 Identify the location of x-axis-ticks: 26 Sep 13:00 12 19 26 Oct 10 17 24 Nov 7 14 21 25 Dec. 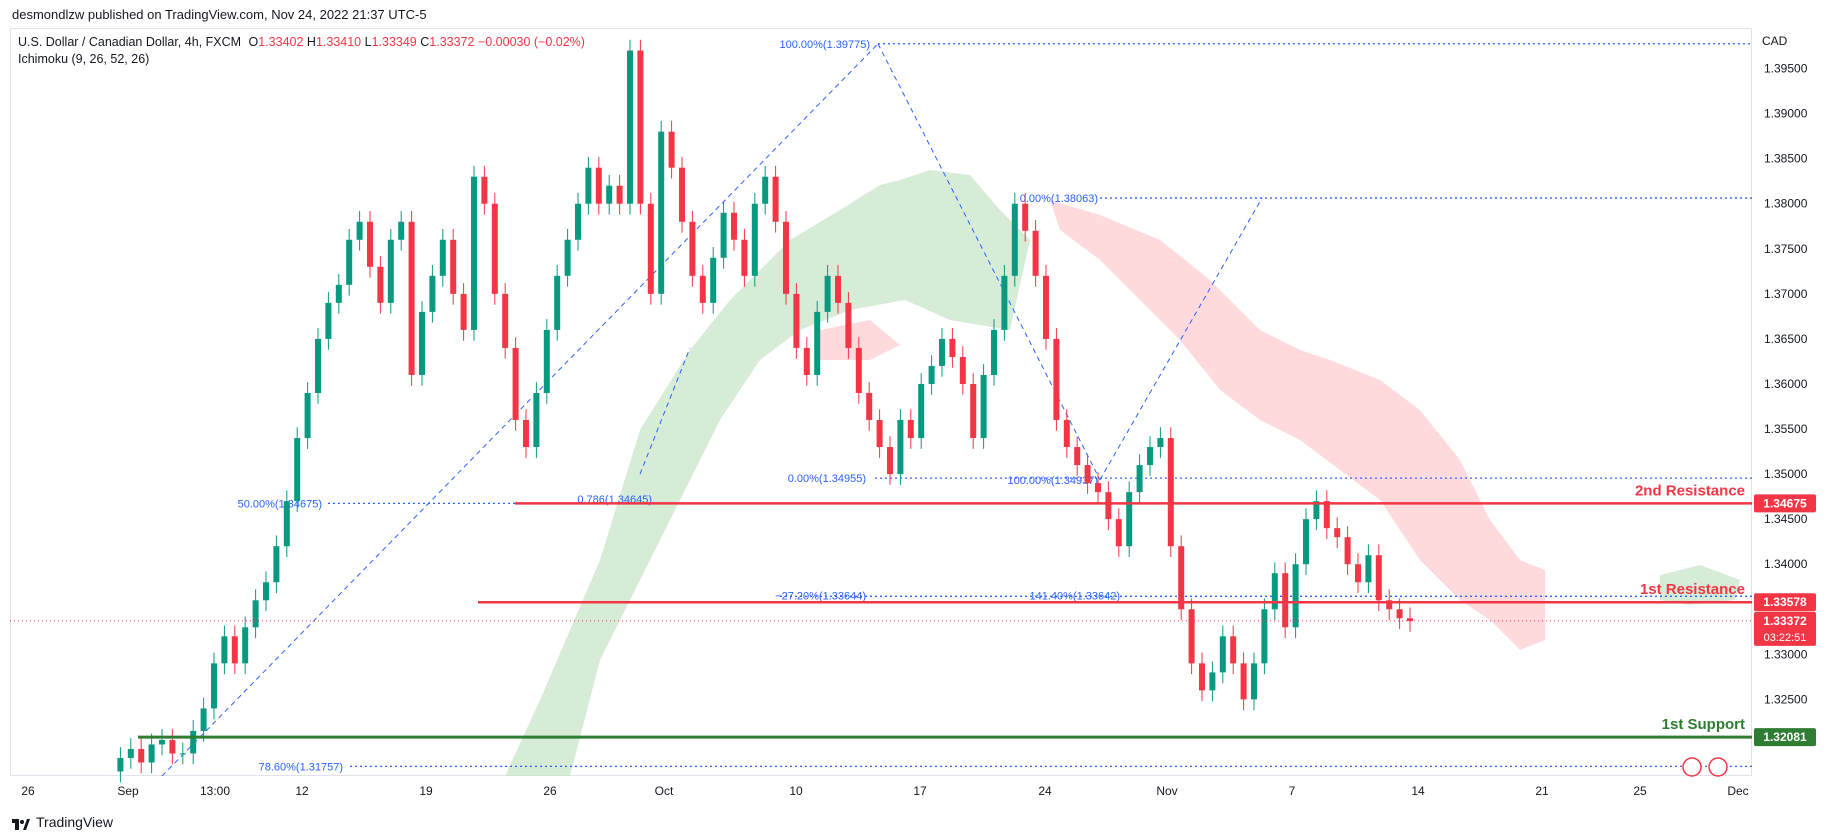
(884, 791).